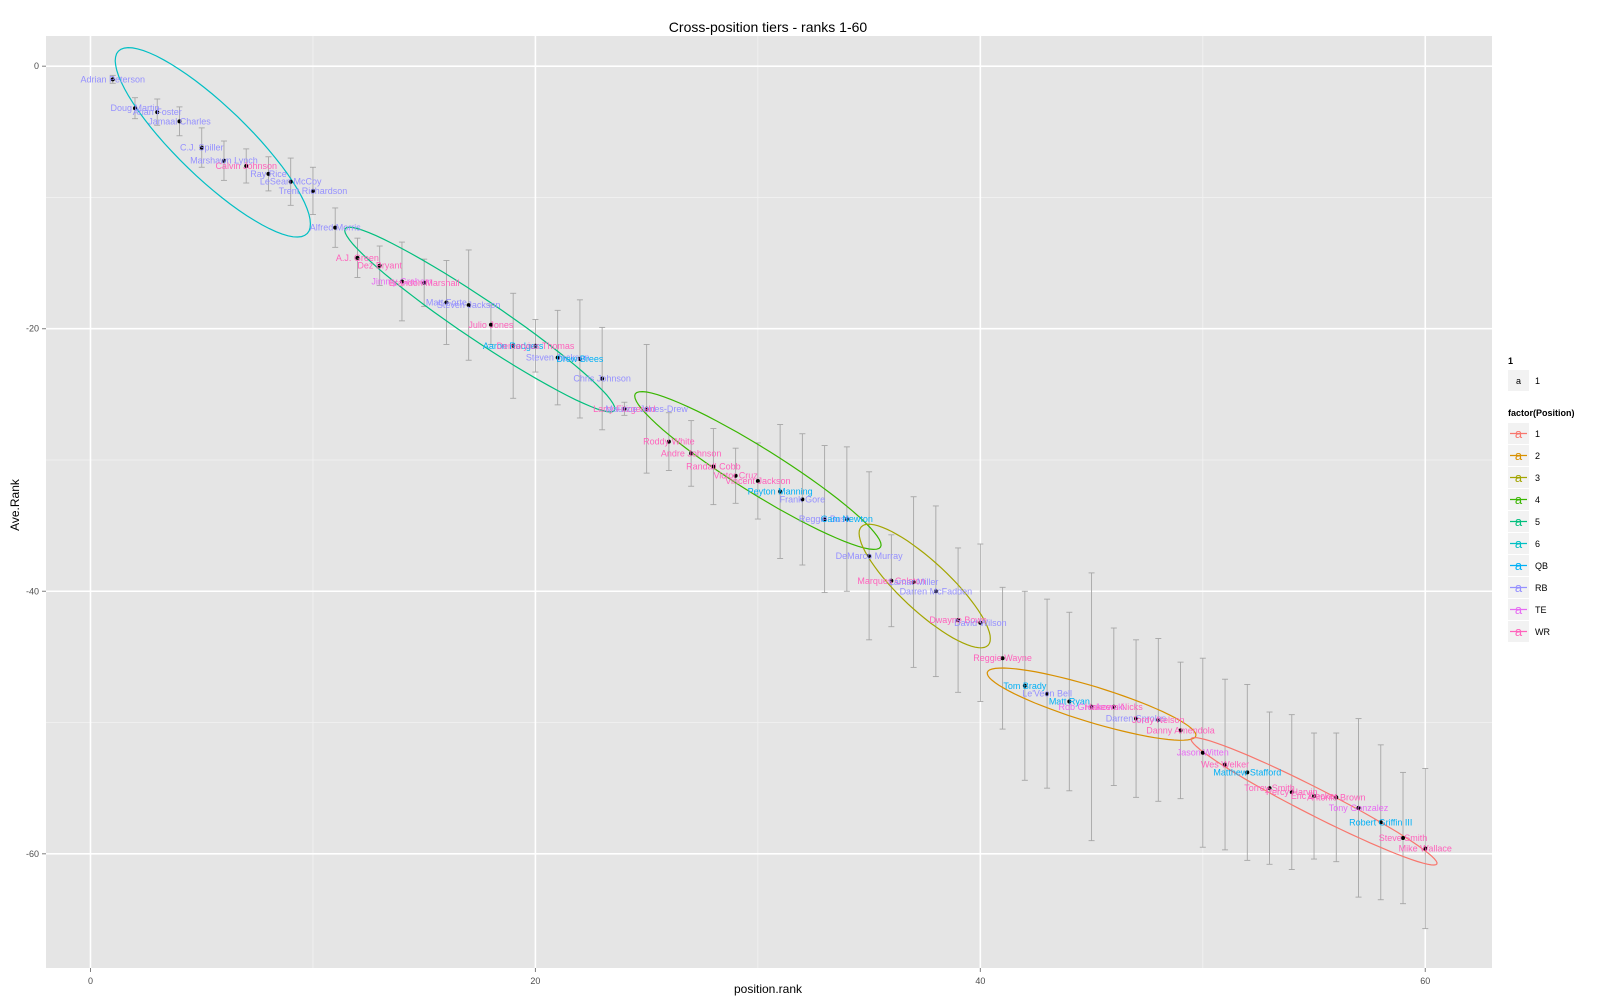 Image resolution: width=1600 pixels, height=1001 pixels. Describe the element at coordinates (36, 66) in the screenshot. I see `y-tick-label: 0` at that location.